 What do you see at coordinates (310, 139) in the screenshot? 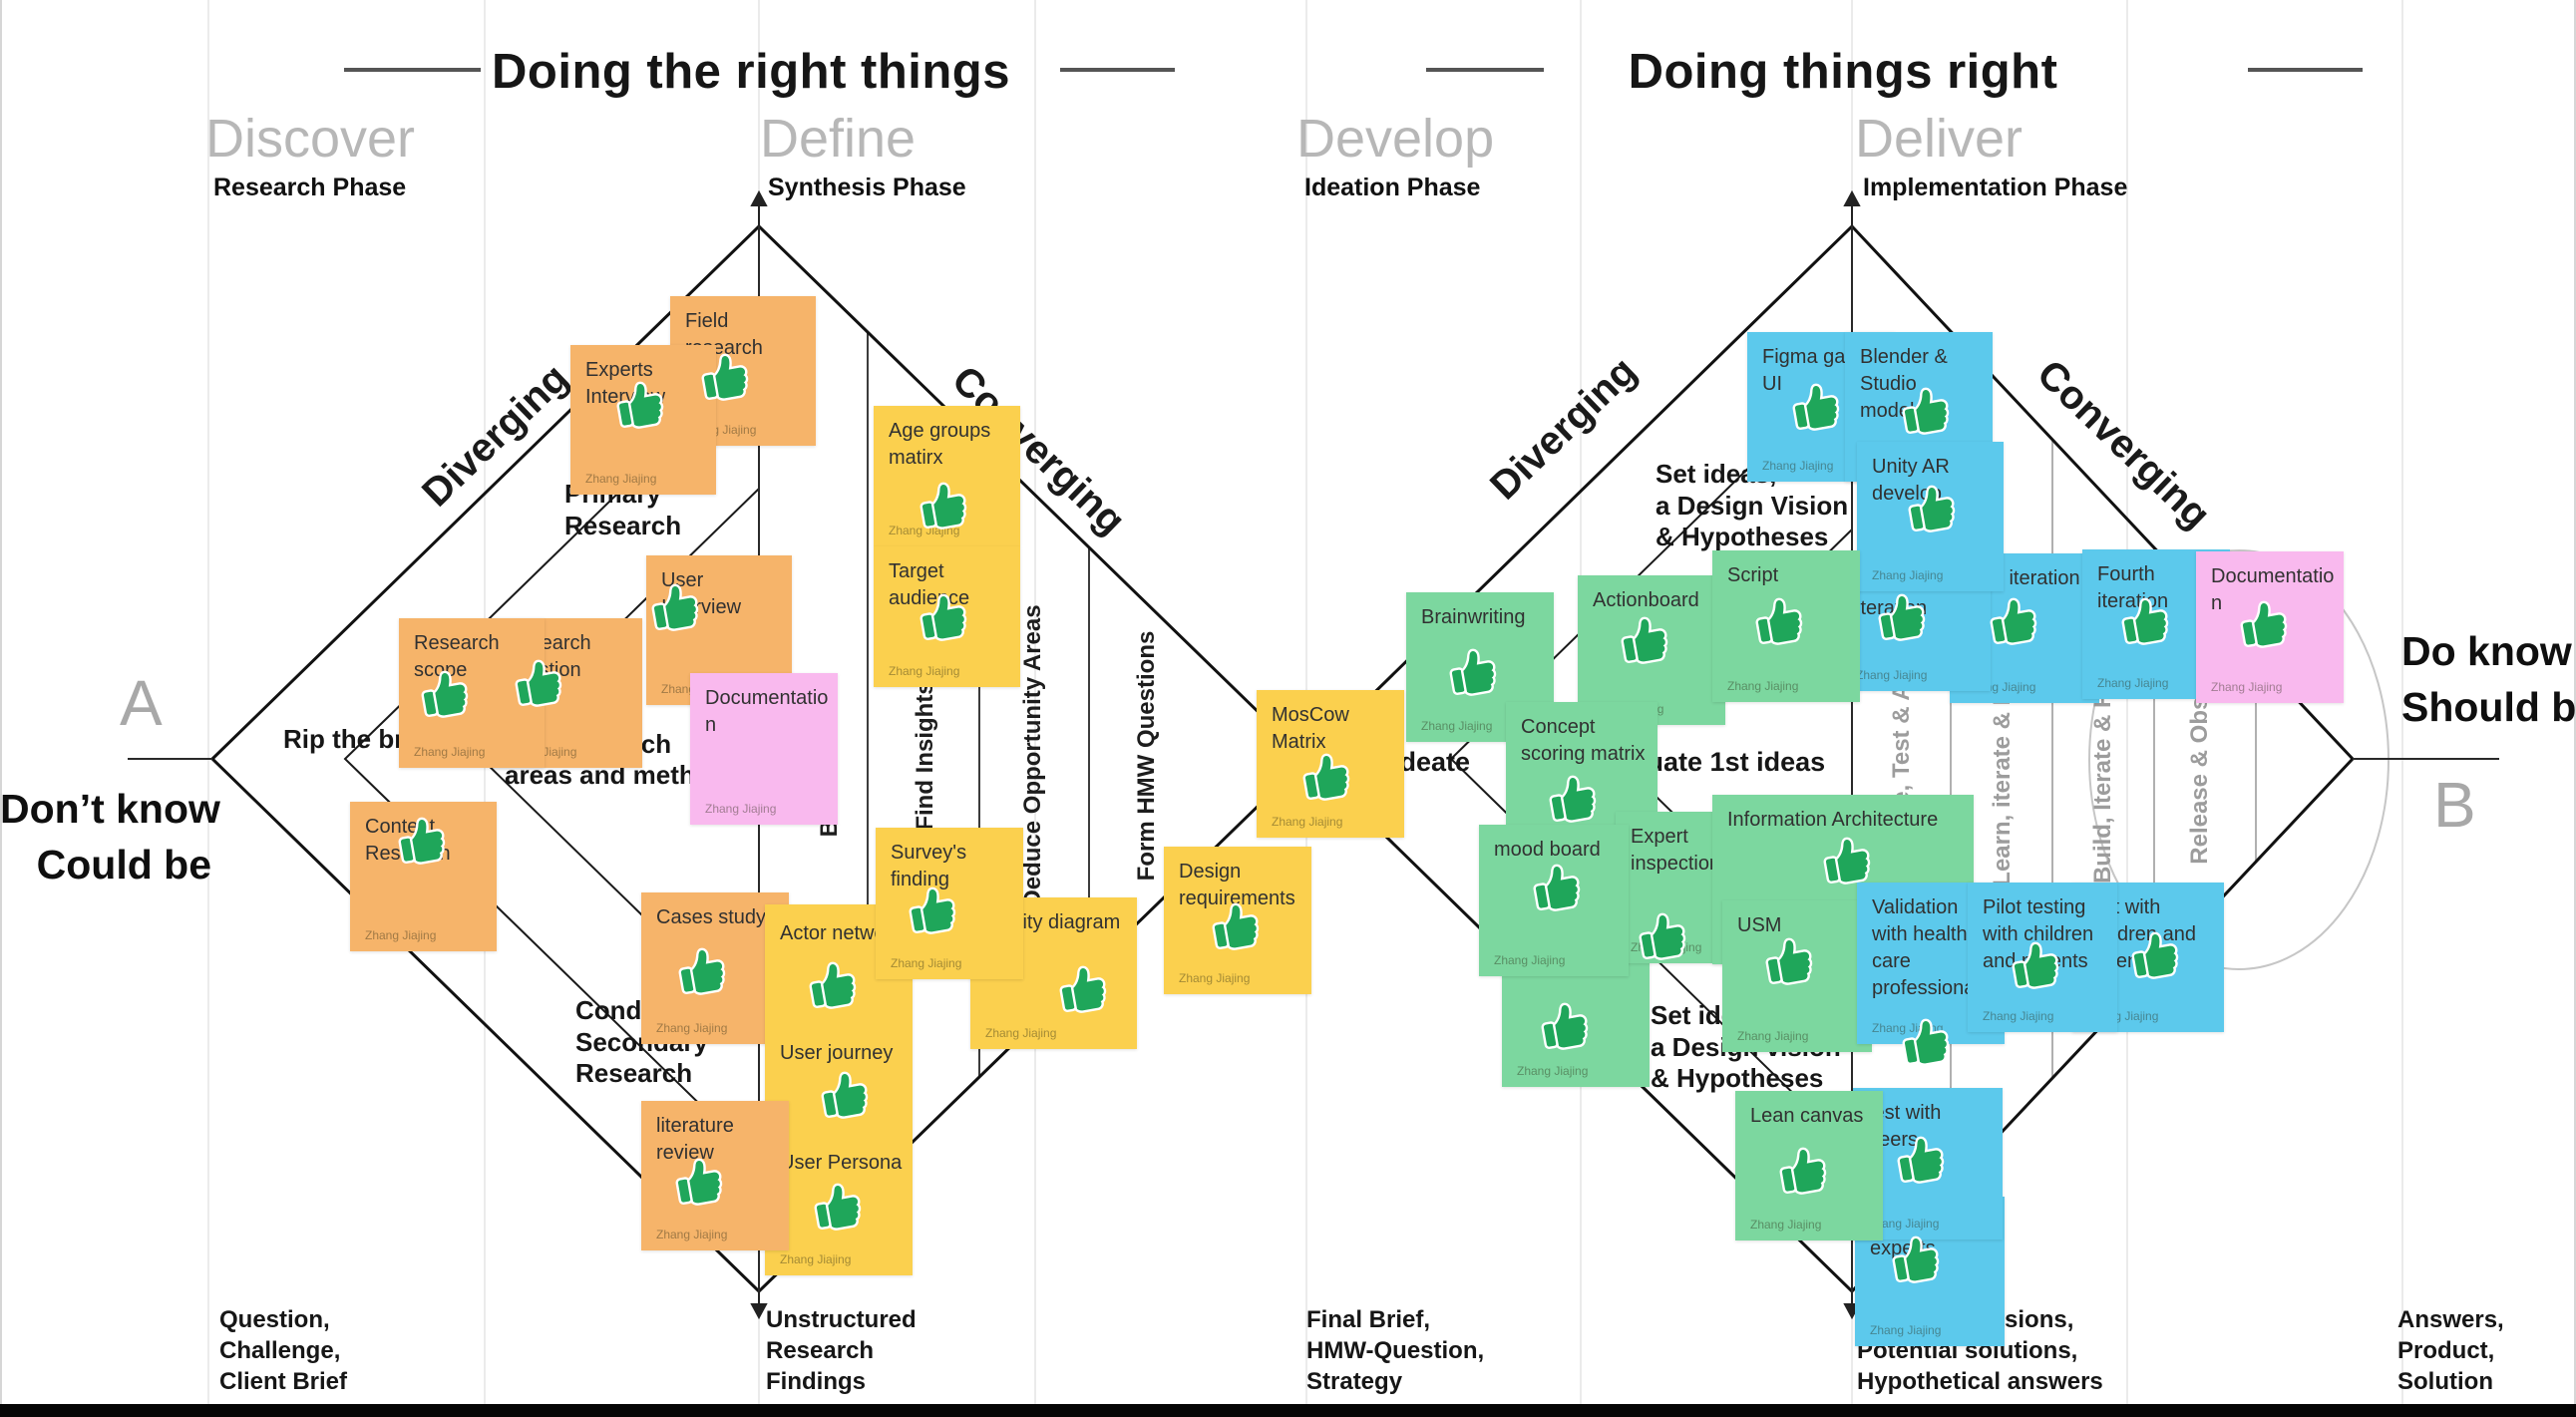
I see `header-discover: Discover` at bounding box center [310, 139].